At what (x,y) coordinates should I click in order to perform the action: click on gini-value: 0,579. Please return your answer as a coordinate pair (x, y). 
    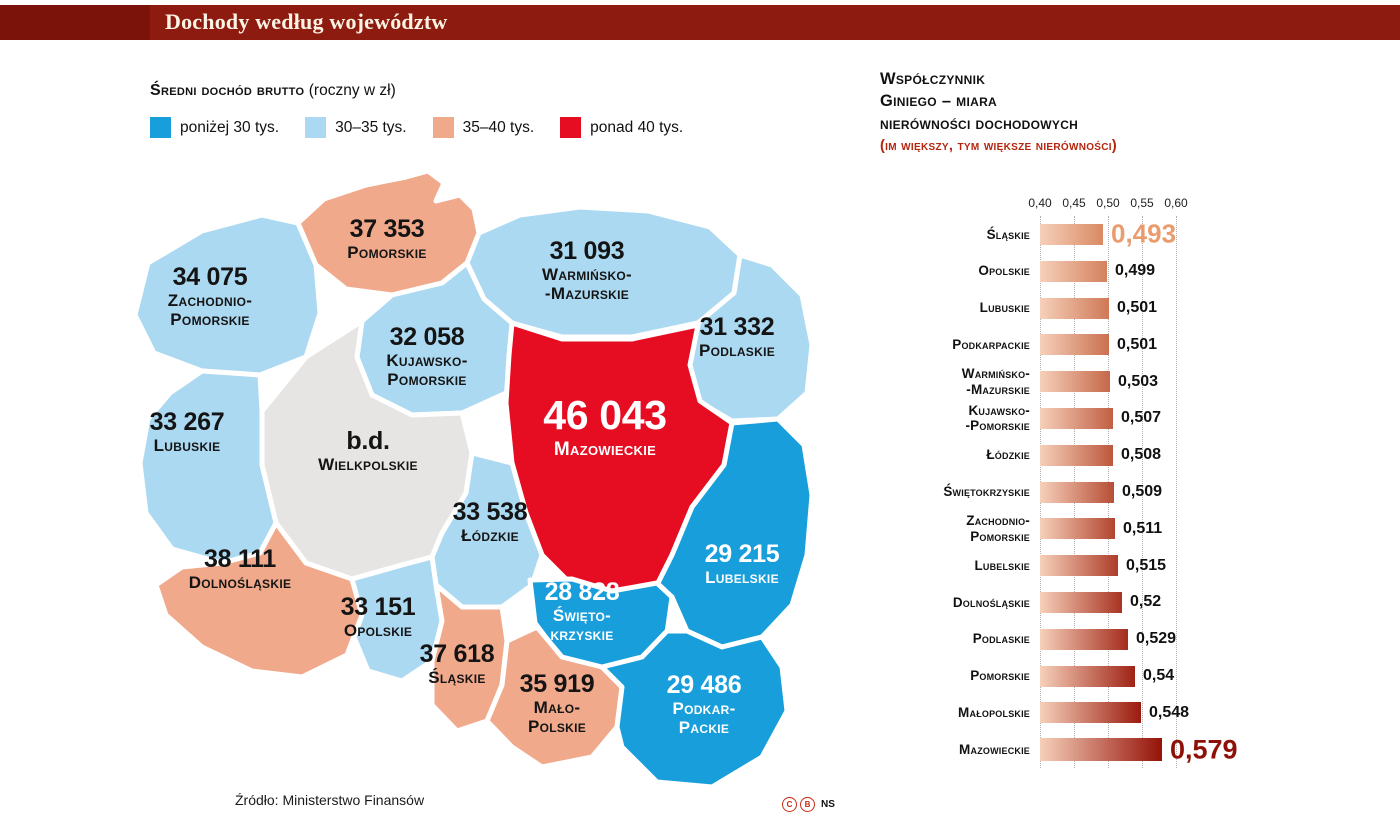
    Looking at the image, I should click on (1204, 749).